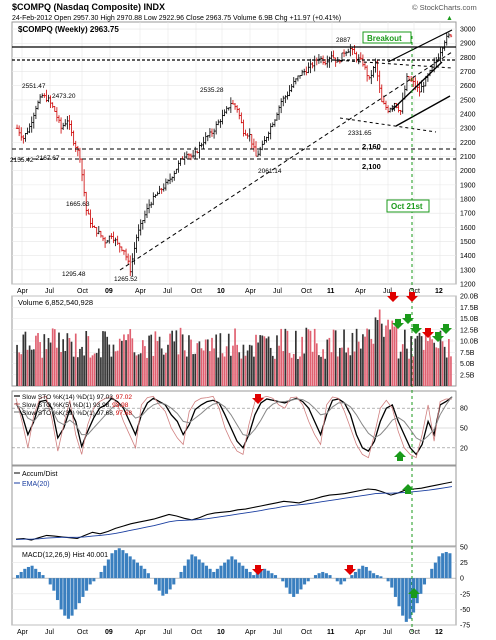 The image size is (496, 640). I want to click on price-x-tick-label: 09, so click(109, 291).